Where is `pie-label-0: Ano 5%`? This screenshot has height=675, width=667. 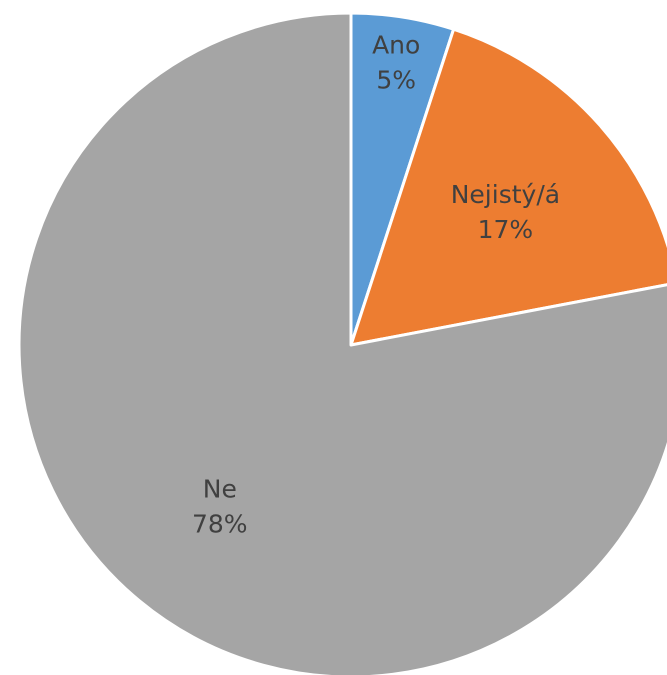 pie-label-0: Ano 5% is located at coordinates (396, 63).